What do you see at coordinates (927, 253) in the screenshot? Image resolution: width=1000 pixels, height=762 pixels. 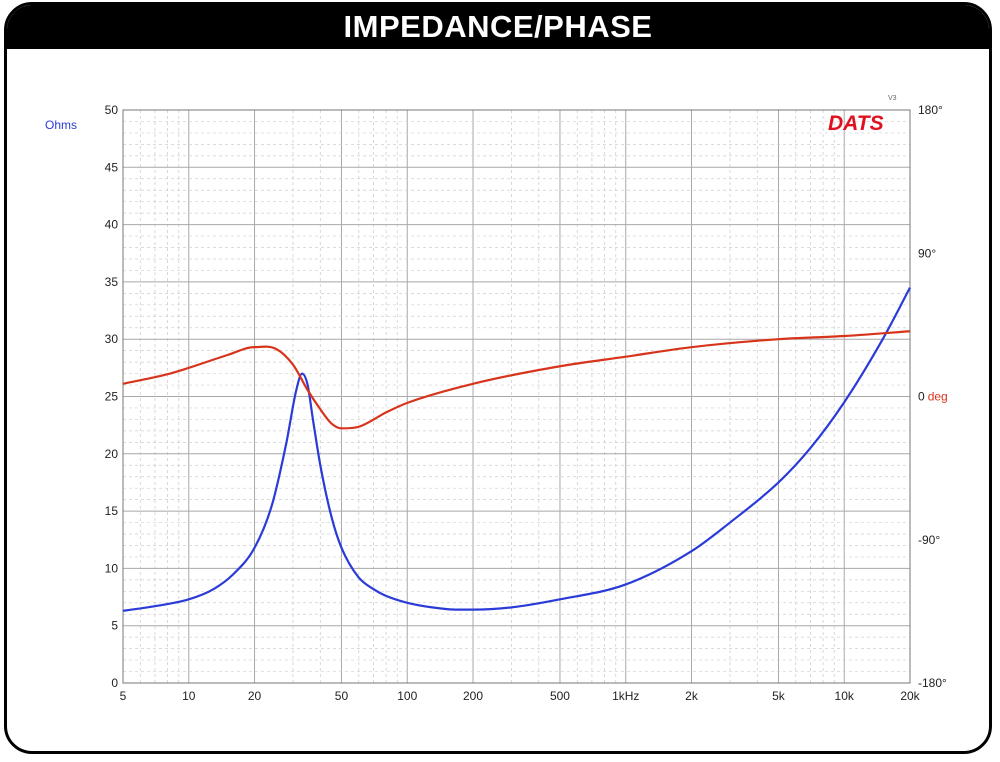 I see `y-right-tick-label: 90°` at bounding box center [927, 253].